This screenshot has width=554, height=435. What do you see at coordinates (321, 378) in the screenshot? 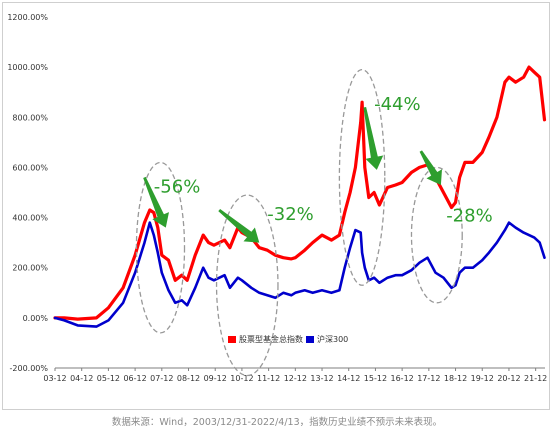
I see `x-tick-label: 13-12` at bounding box center [321, 378].